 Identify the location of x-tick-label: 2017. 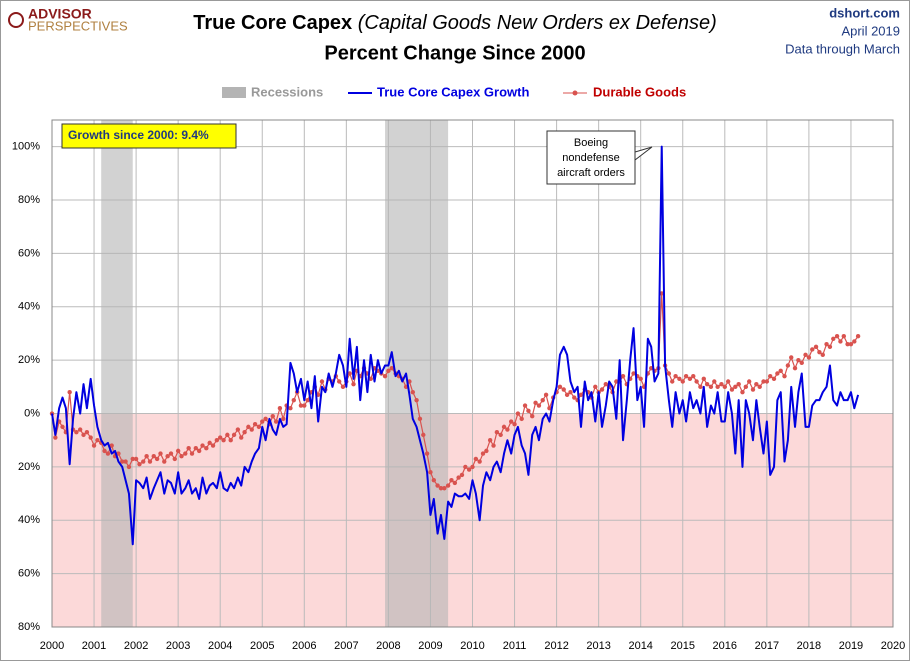
(767, 646).